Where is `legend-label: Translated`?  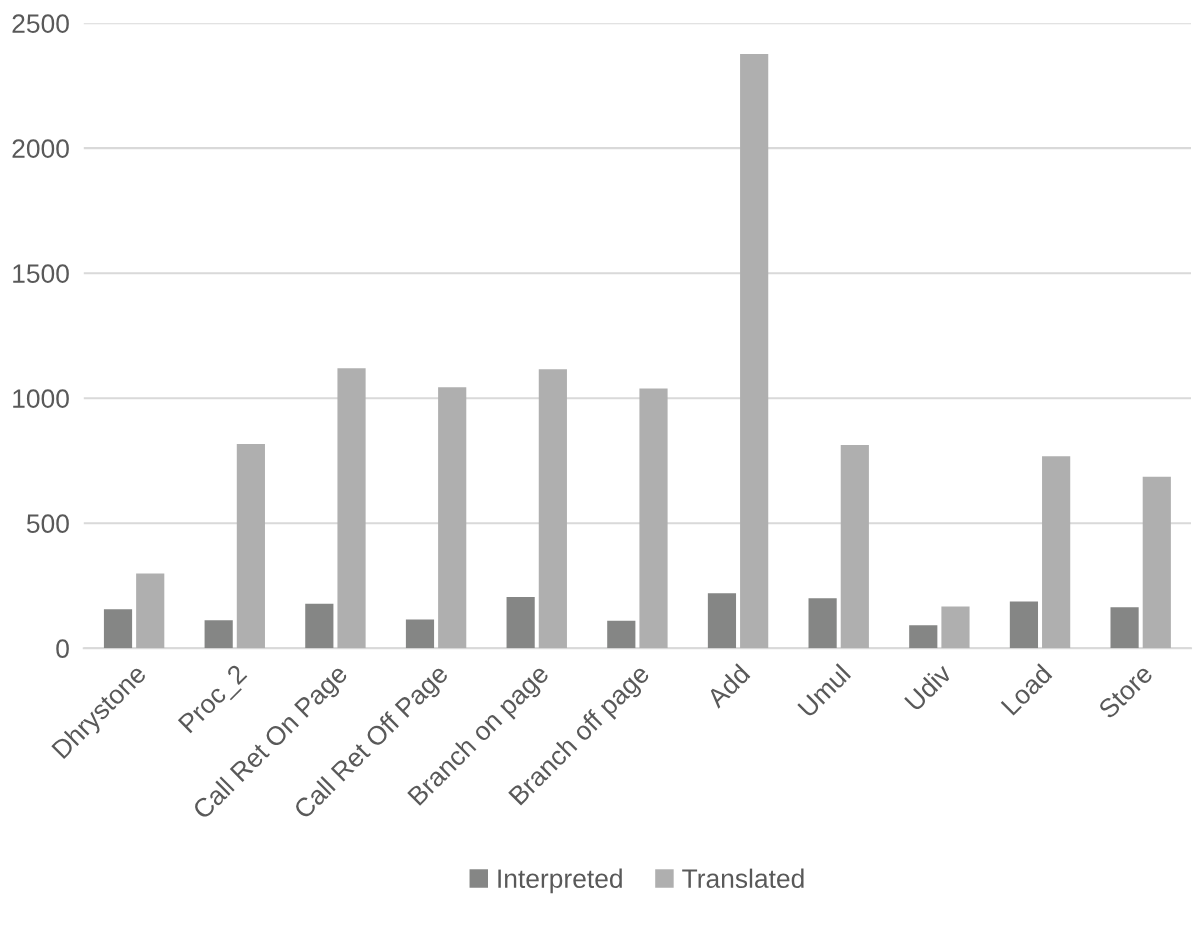 legend-label: Translated is located at coordinates (743, 878).